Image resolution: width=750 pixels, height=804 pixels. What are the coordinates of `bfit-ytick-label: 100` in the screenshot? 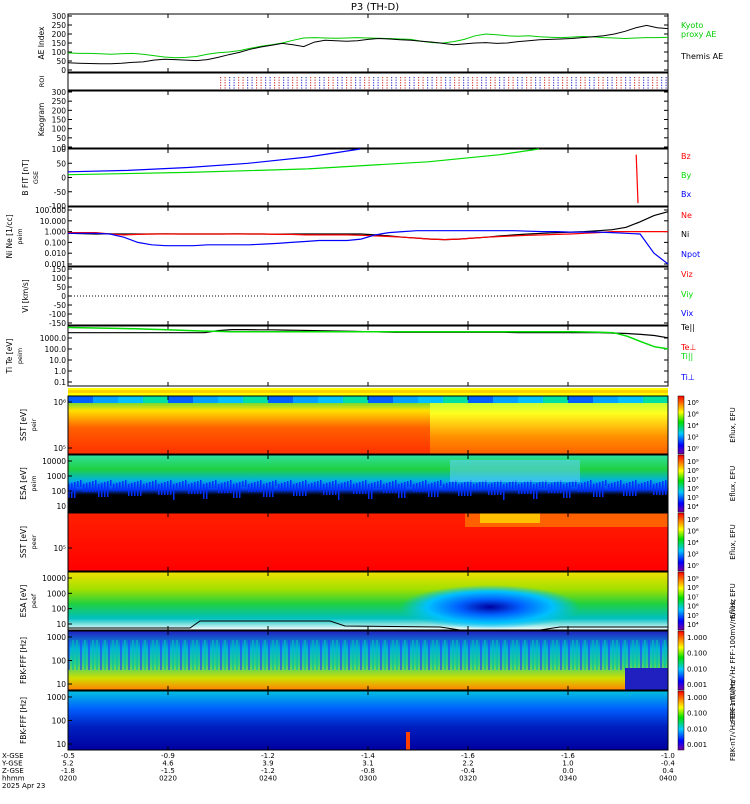 It's located at (59, 149).